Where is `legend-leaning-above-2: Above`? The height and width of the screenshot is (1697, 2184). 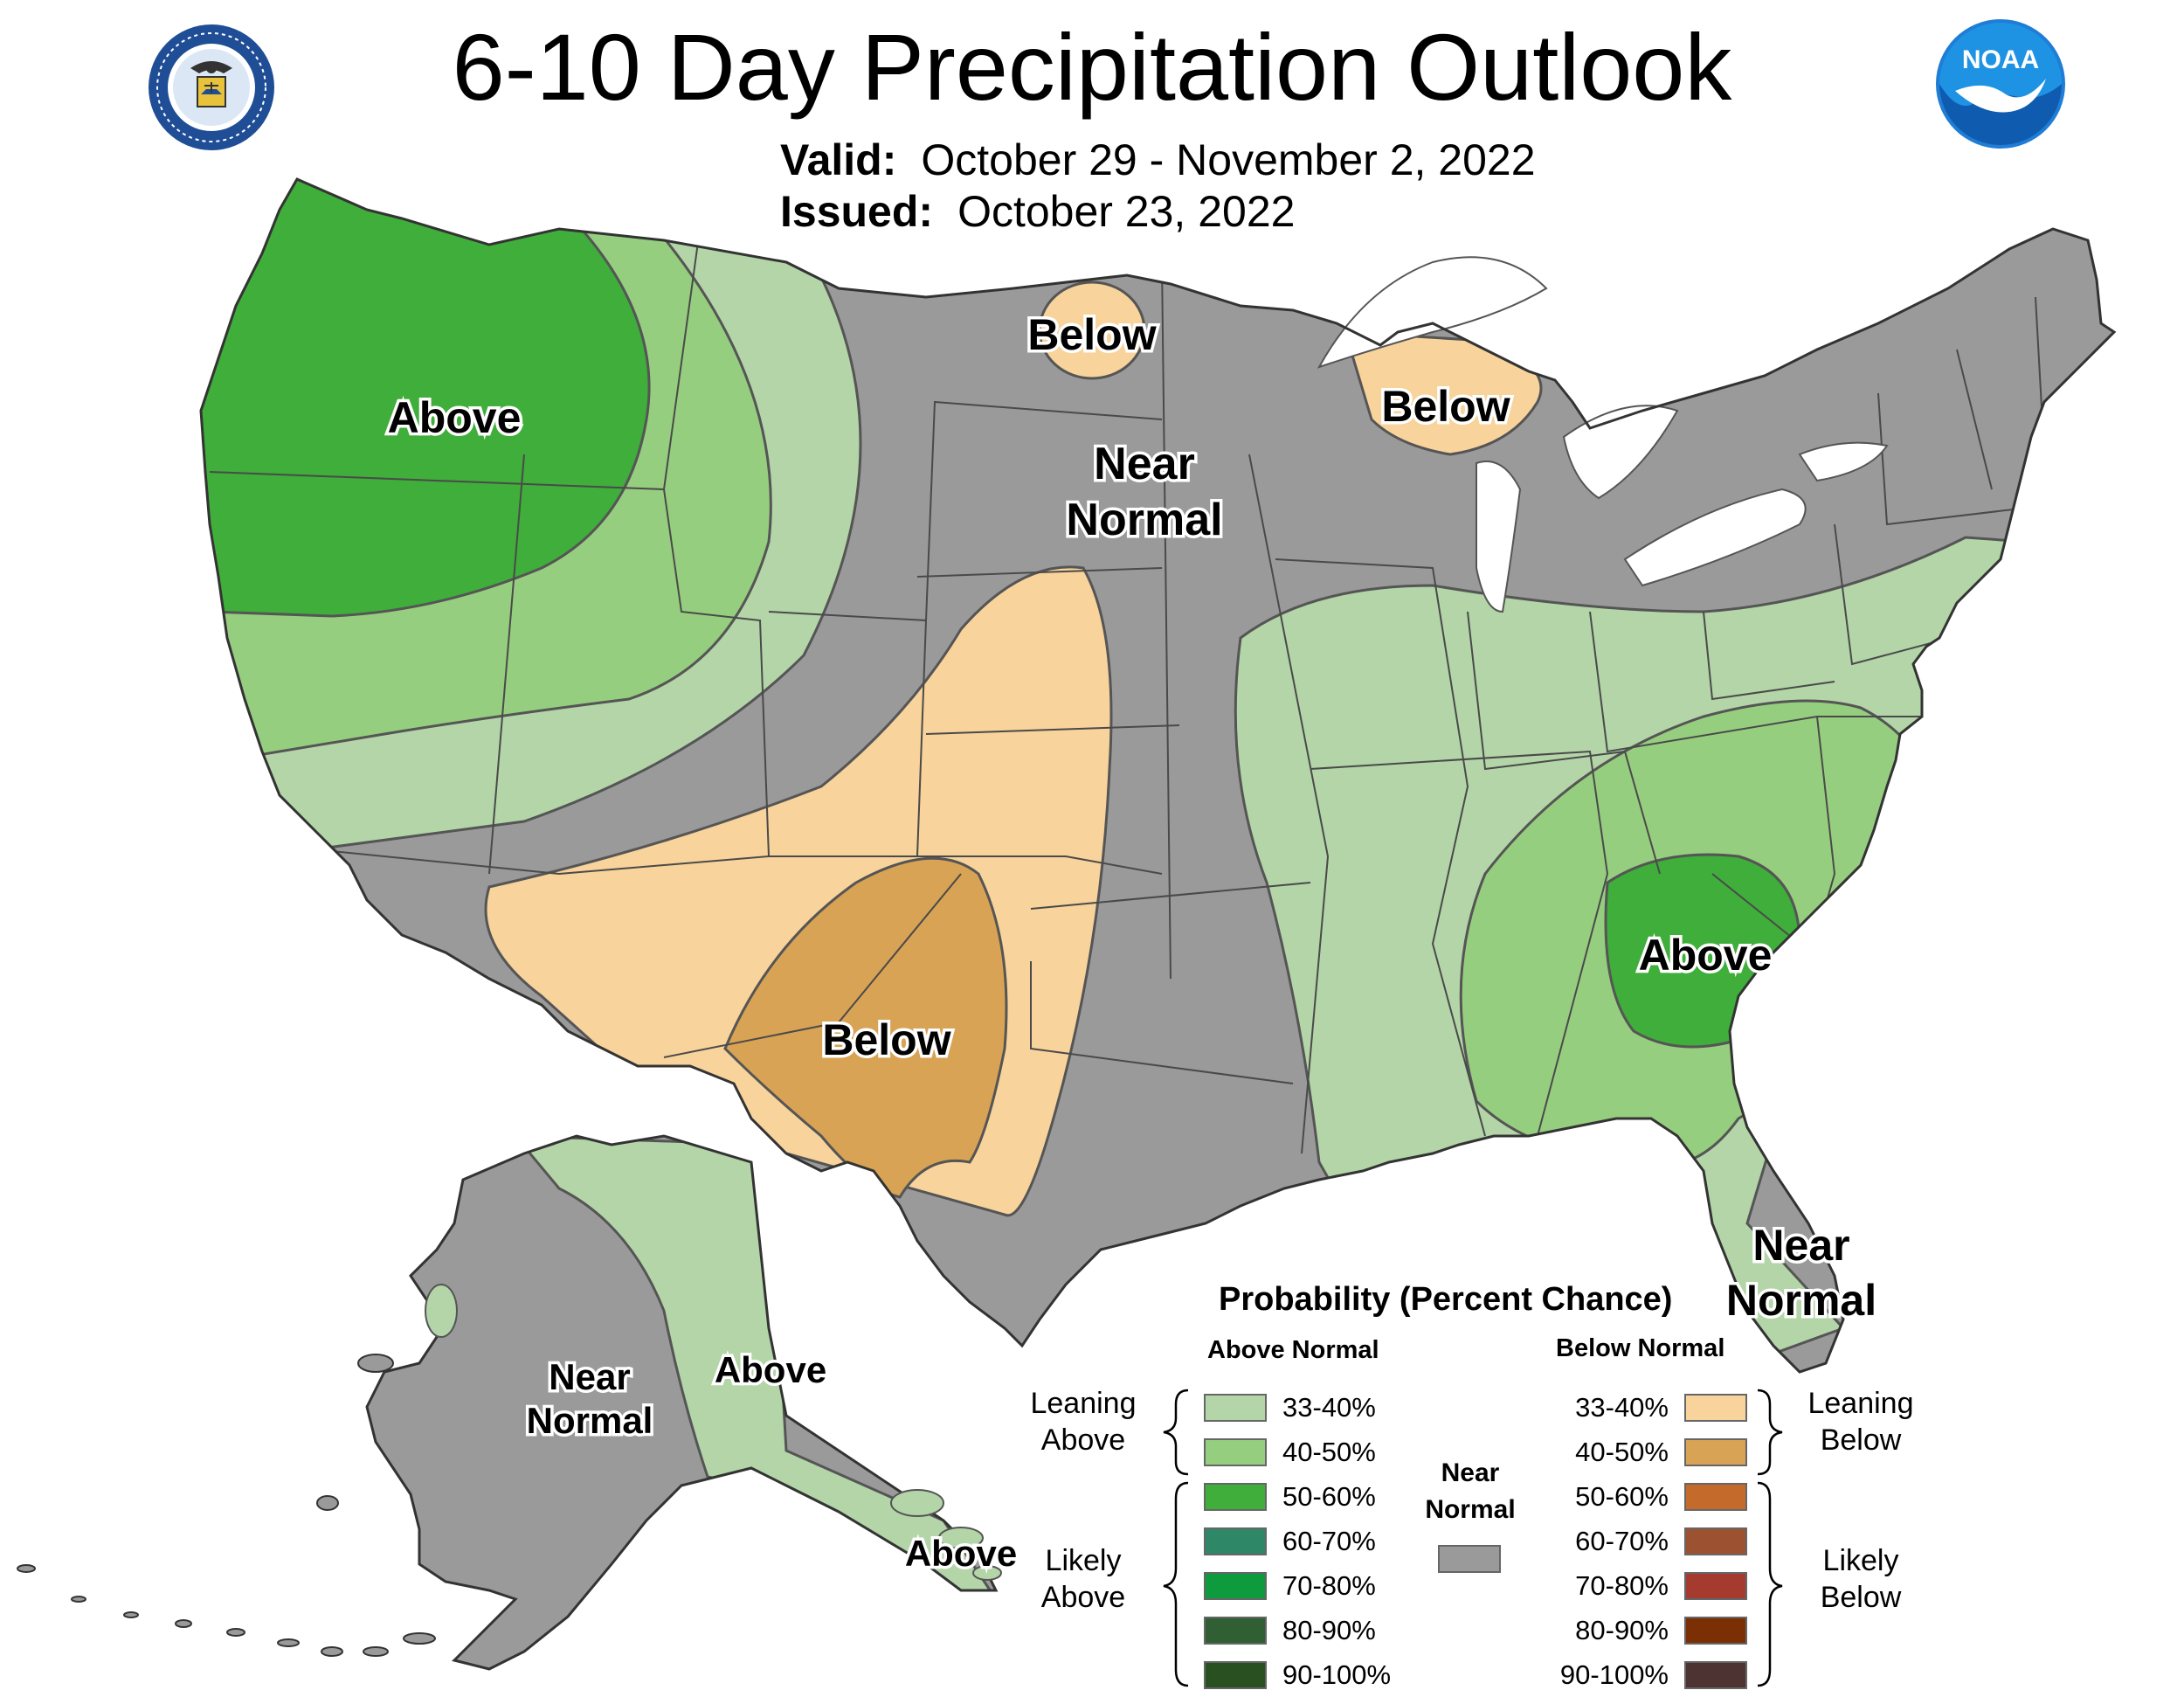 legend-leaning-above-2: Above is located at coordinates (1083, 1440).